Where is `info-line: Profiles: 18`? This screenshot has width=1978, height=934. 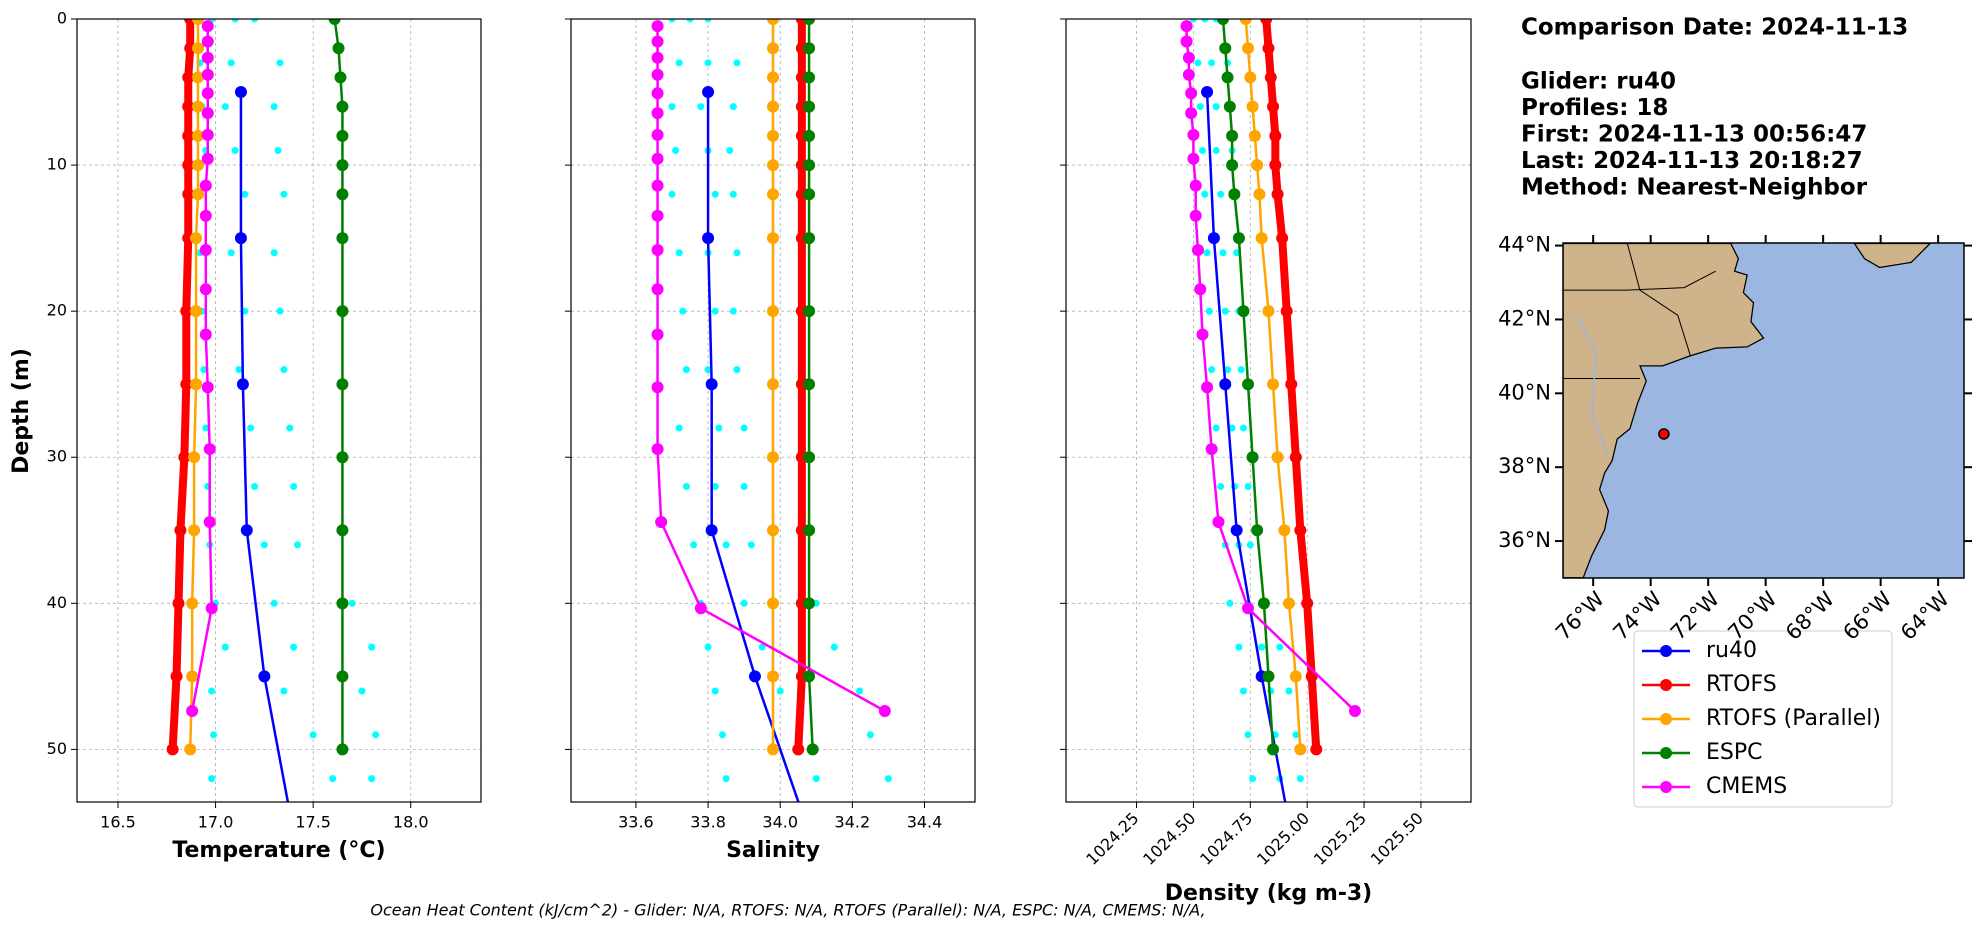 info-line: Profiles: 18 is located at coordinates (1594, 108).